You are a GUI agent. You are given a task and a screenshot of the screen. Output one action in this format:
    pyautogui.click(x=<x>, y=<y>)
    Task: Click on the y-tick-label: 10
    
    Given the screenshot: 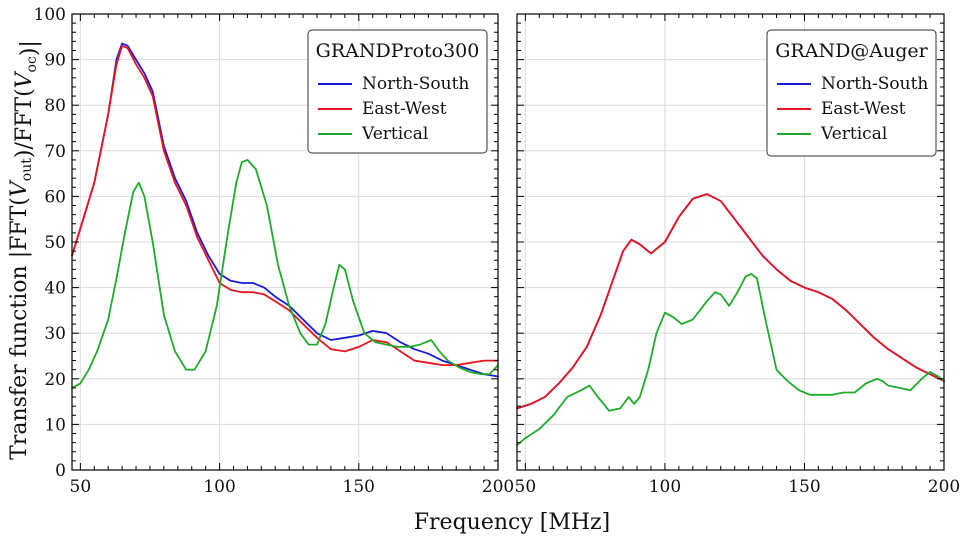 What is the action you would take?
    pyautogui.click(x=55, y=425)
    